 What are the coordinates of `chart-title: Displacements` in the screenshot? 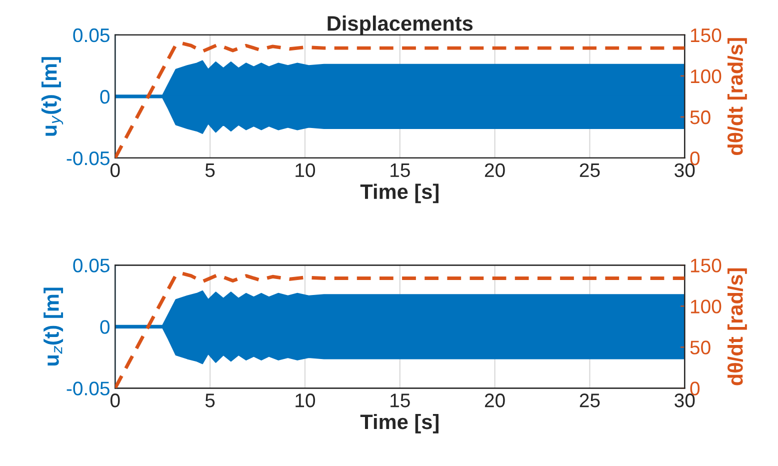 It's located at (400, 25).